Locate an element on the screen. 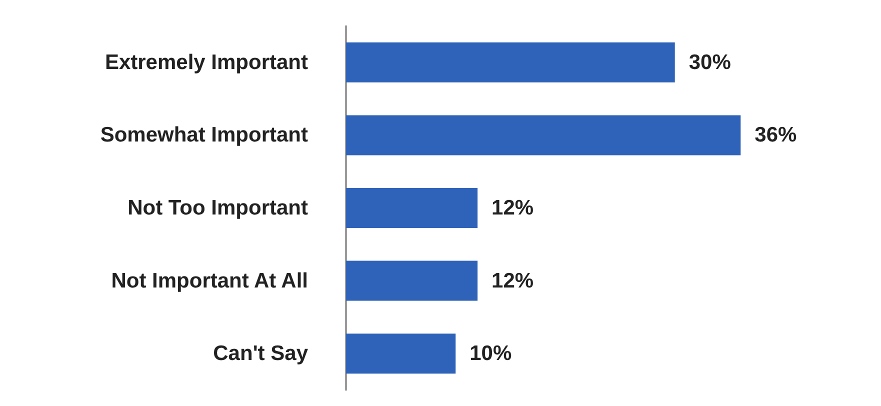 The image size is (881, 406). data-label: 30% is located at coordinates (710, 62).